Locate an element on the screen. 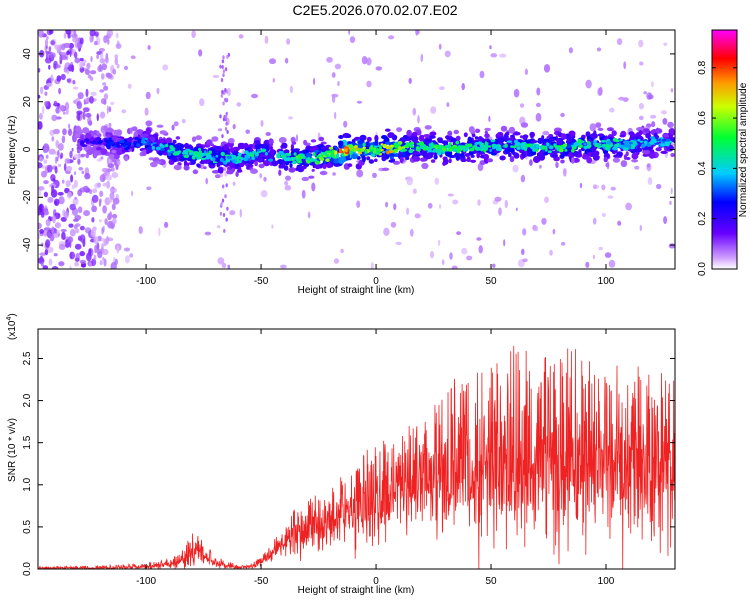 The image size is (750, 600). colorbar-tick-label: 0.8 is located at coordinates (702, 67).